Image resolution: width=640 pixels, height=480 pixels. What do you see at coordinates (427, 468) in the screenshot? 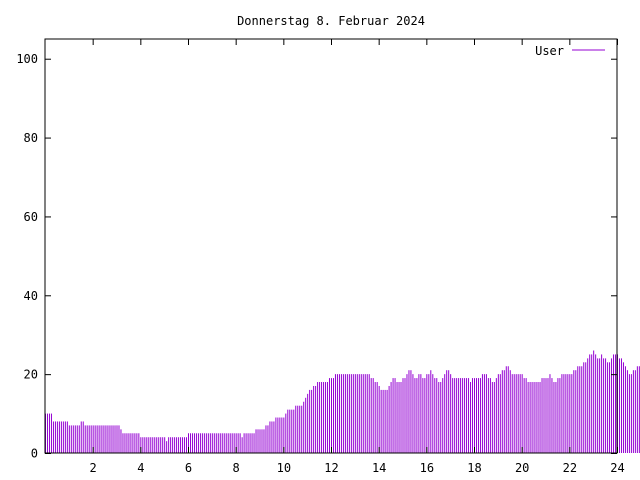
I see `x-tick-label: 16` at bounding box center [427, 468].